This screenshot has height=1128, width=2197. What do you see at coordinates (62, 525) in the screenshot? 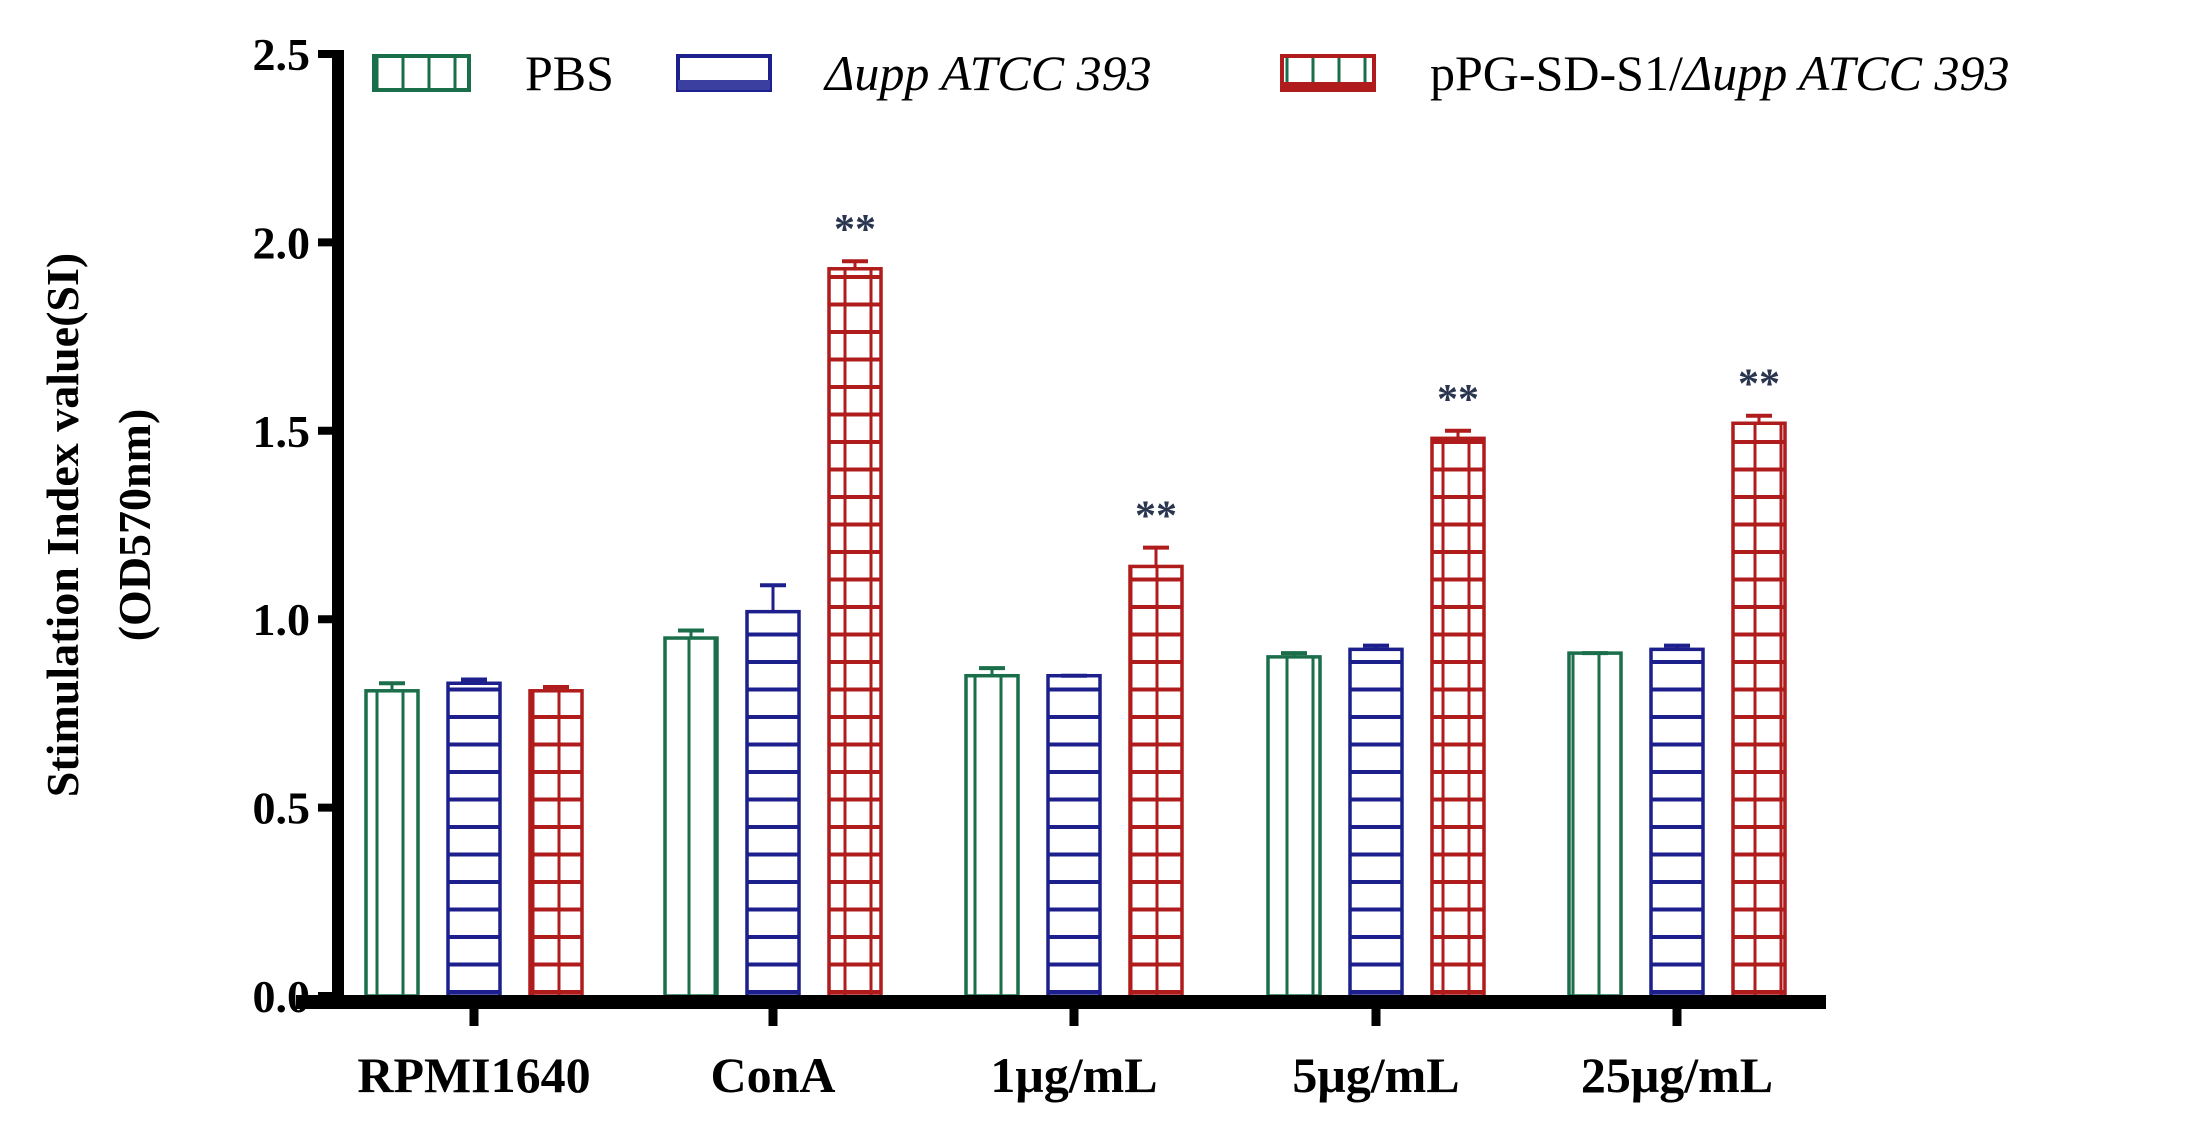
I see `y-axis-label-line1: Stimulation Index value(SI)` at bounding box center [62, 525].